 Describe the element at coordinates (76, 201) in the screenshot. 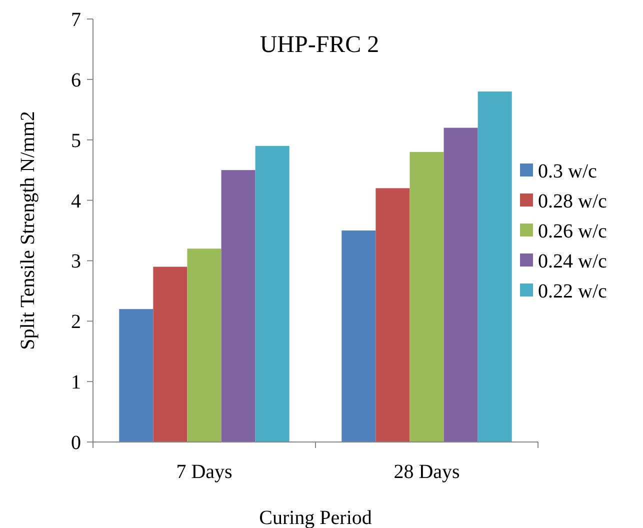

I see `y-tick-label: 4` at that location.